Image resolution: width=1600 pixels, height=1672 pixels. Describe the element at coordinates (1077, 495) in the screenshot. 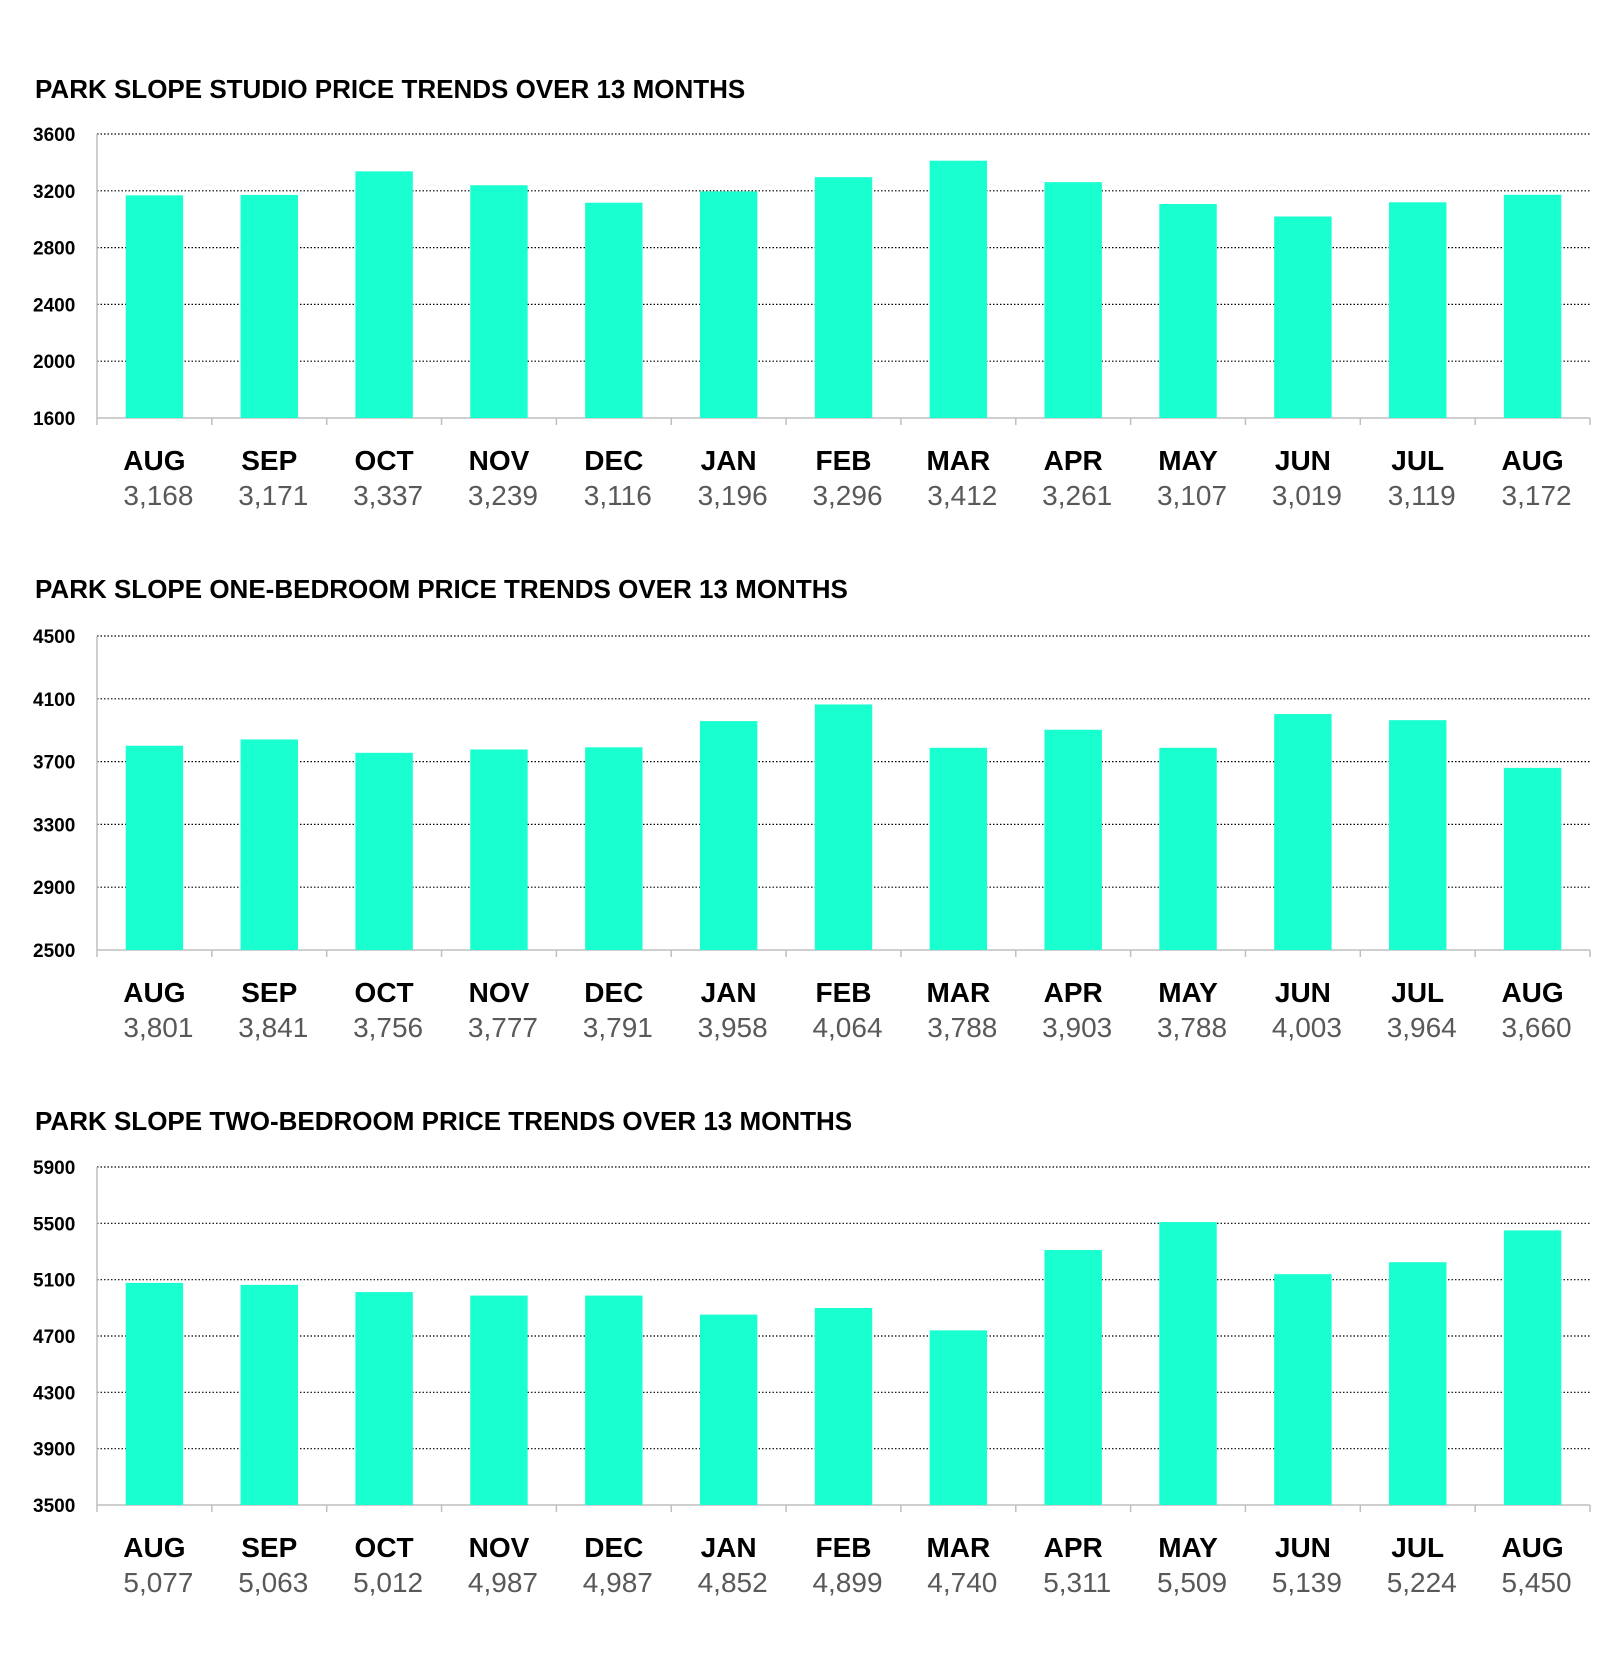

I see `data-value-label: 3,261` at that location.